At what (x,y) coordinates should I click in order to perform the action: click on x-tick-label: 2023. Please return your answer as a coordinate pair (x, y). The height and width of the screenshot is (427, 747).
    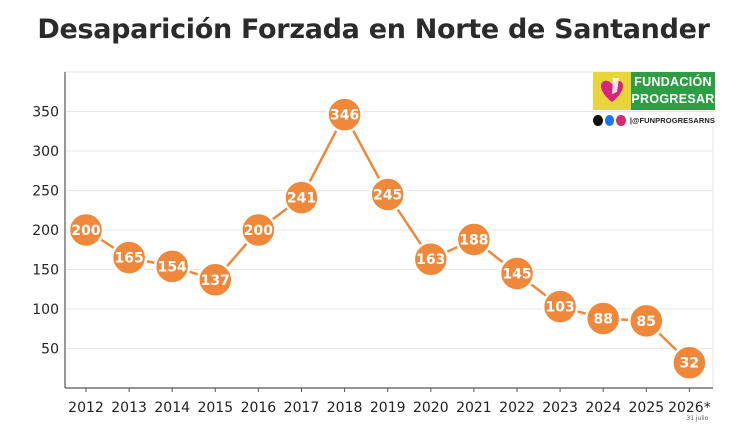
    Looking at the image, I should click on (560, 408).